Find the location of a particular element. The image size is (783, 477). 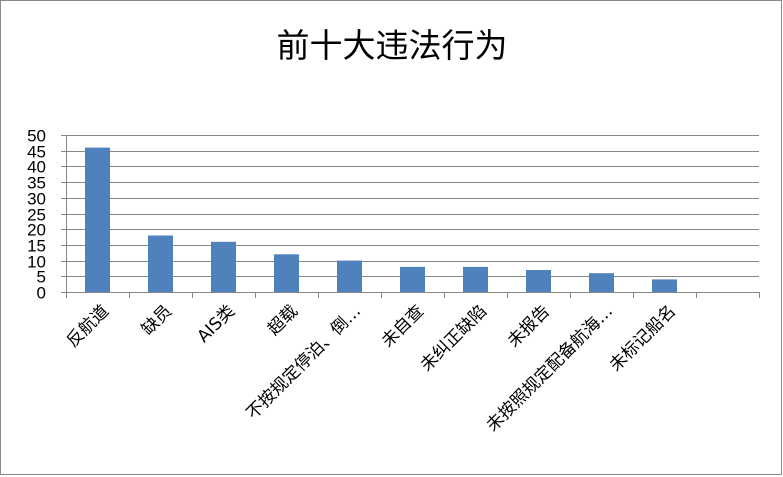

y-tick-label: 10 is located at coordinates (36, 262).